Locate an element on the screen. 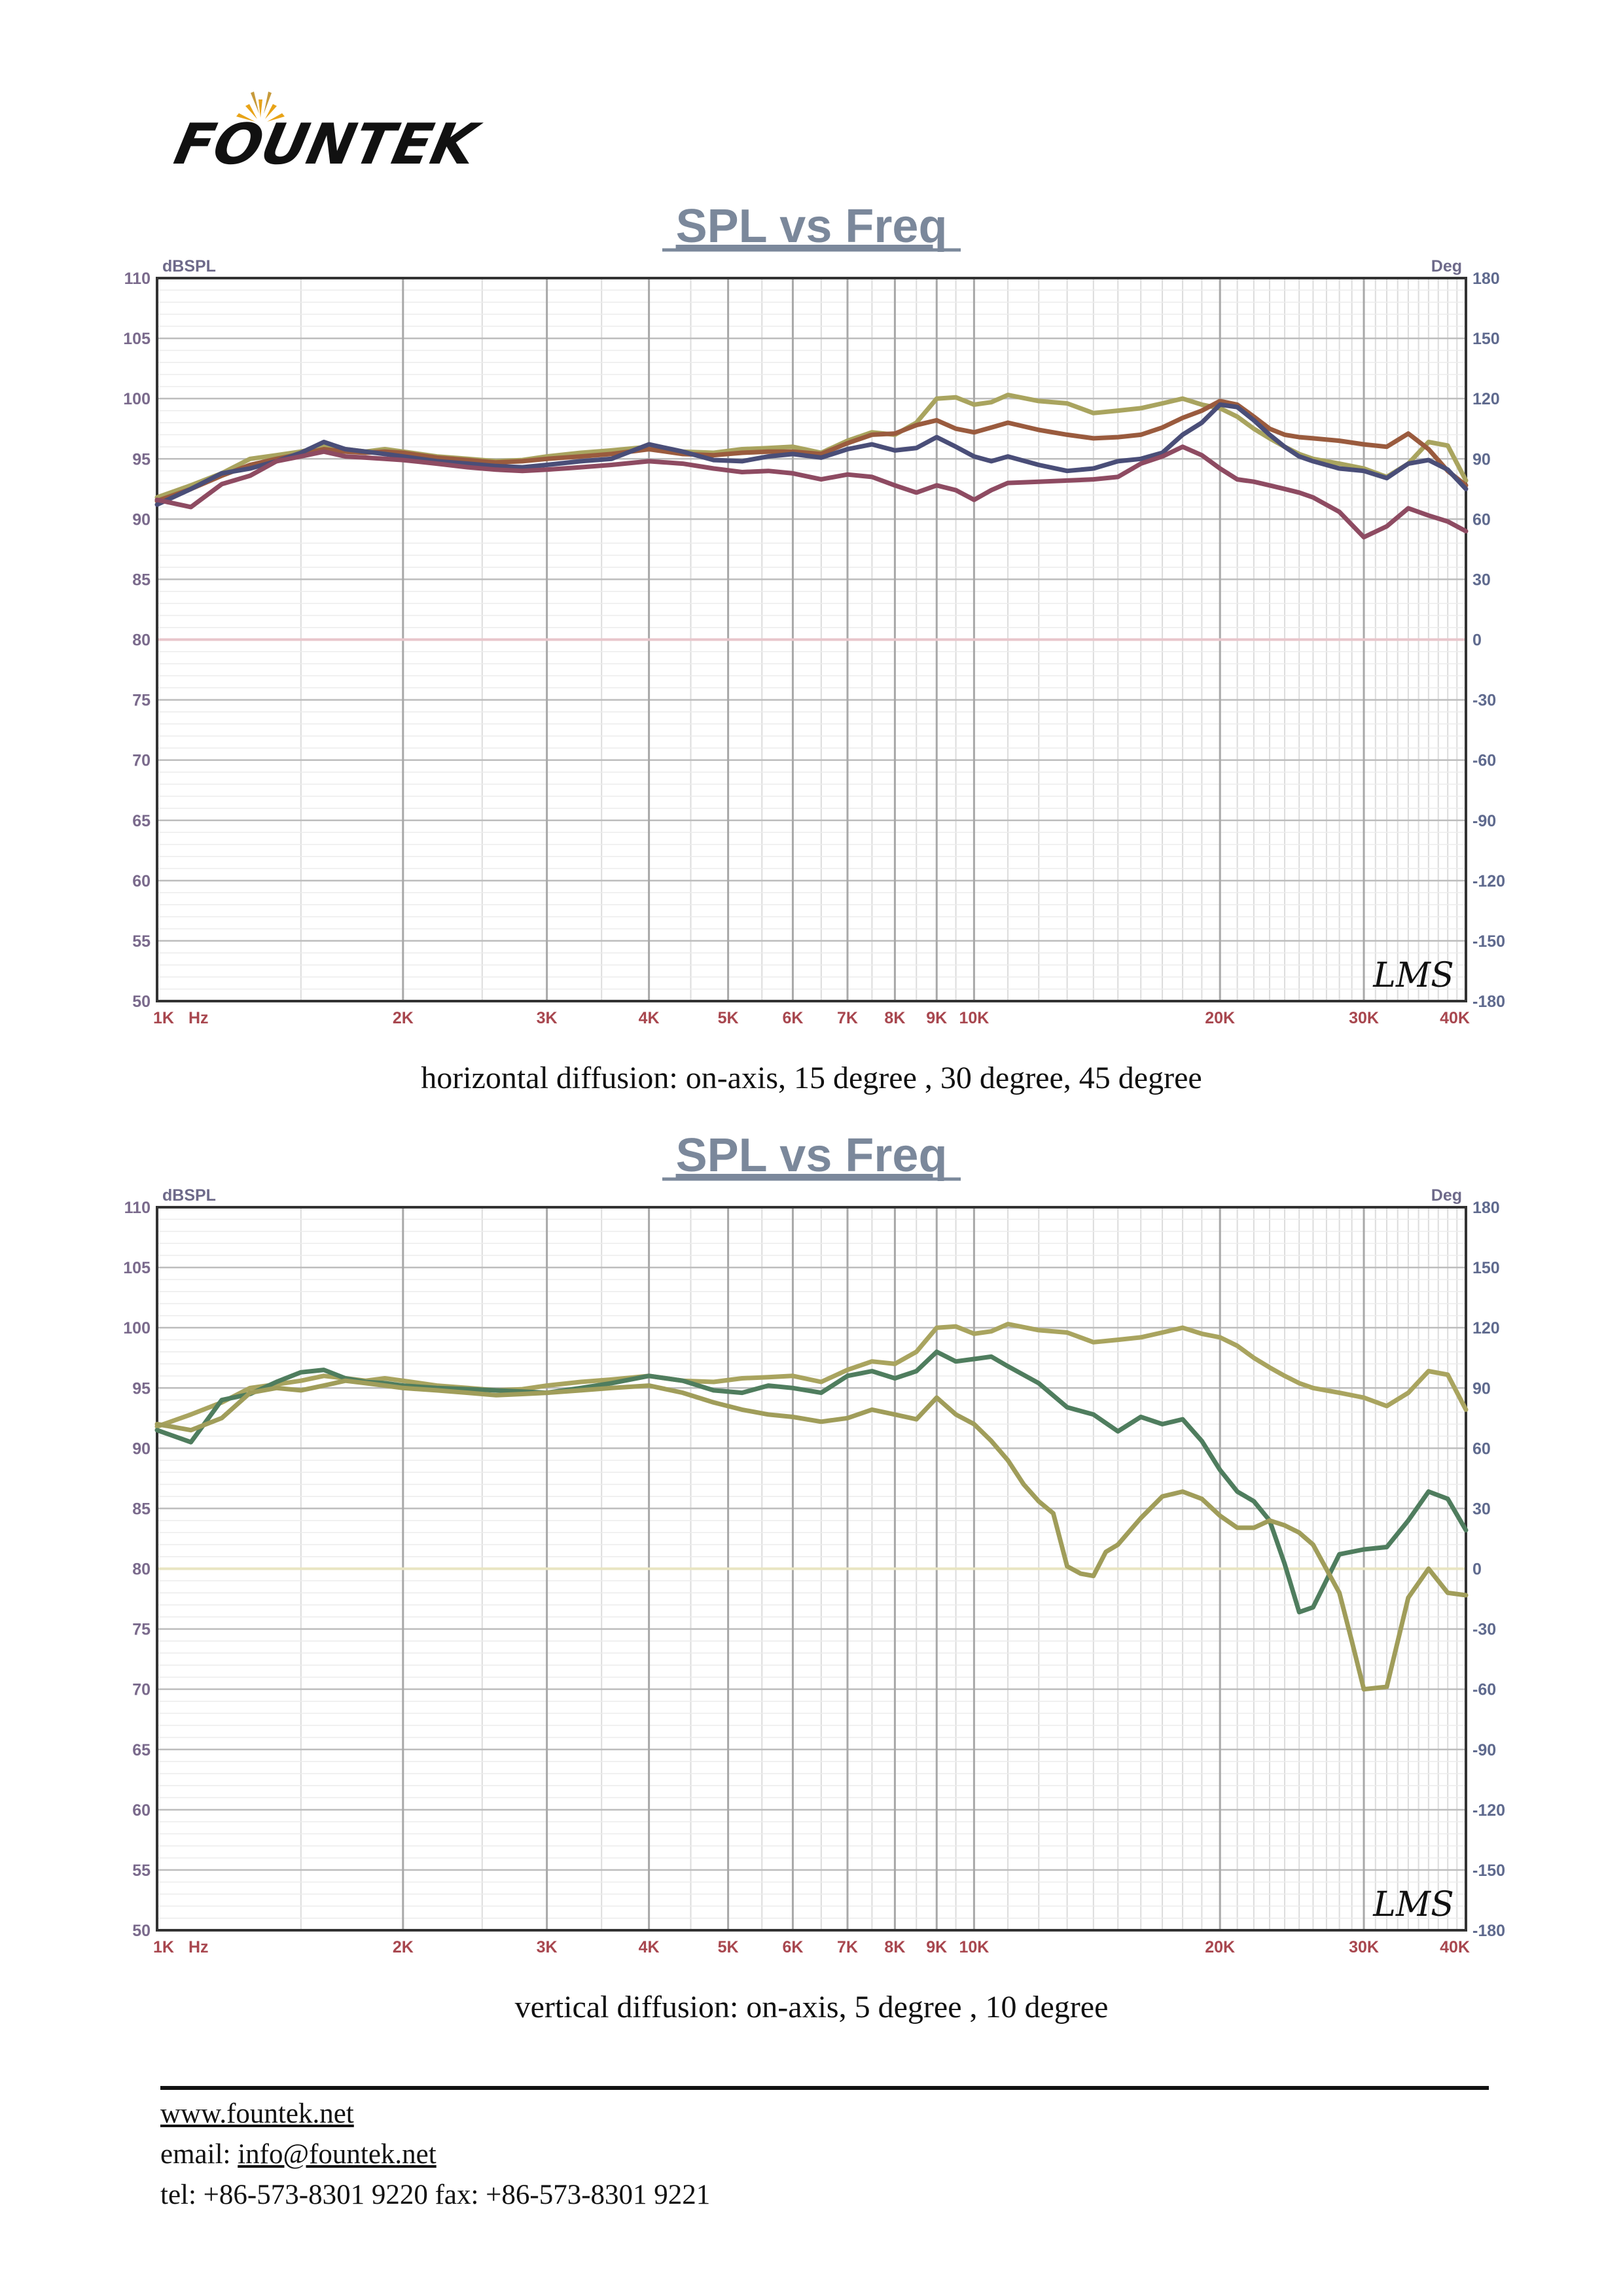 The width and height of the screenshot is (1623, 2296). x-tick-label: 8K is located at coordinates (894, 1947).